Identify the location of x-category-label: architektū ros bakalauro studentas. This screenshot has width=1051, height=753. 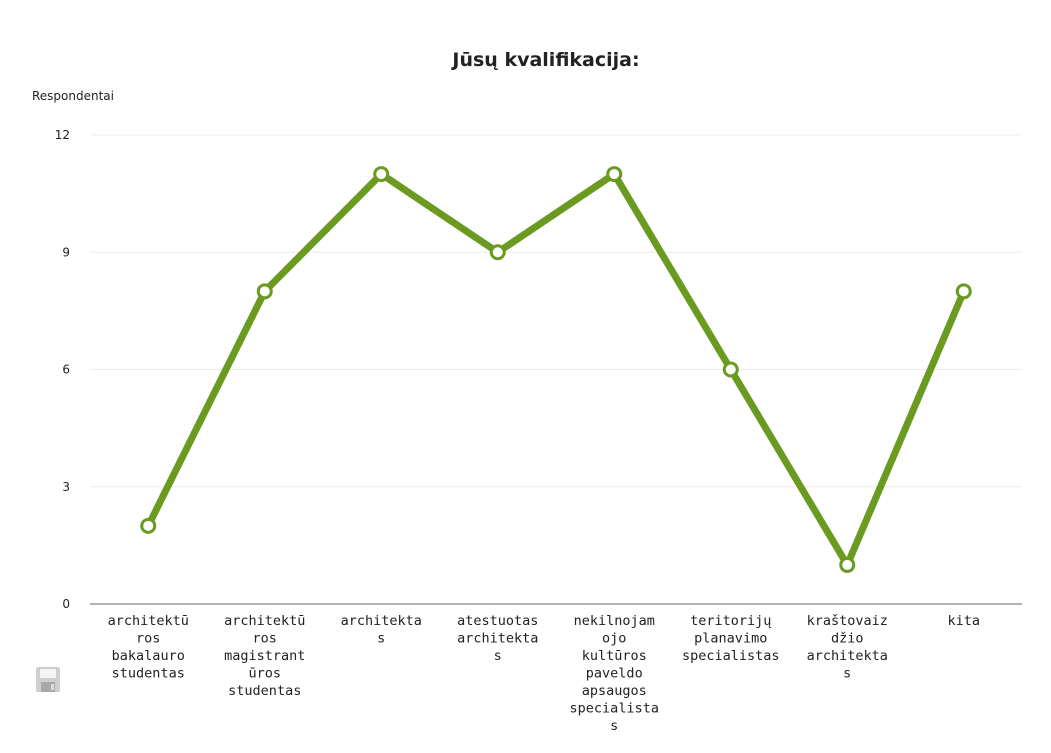
(148, 647).